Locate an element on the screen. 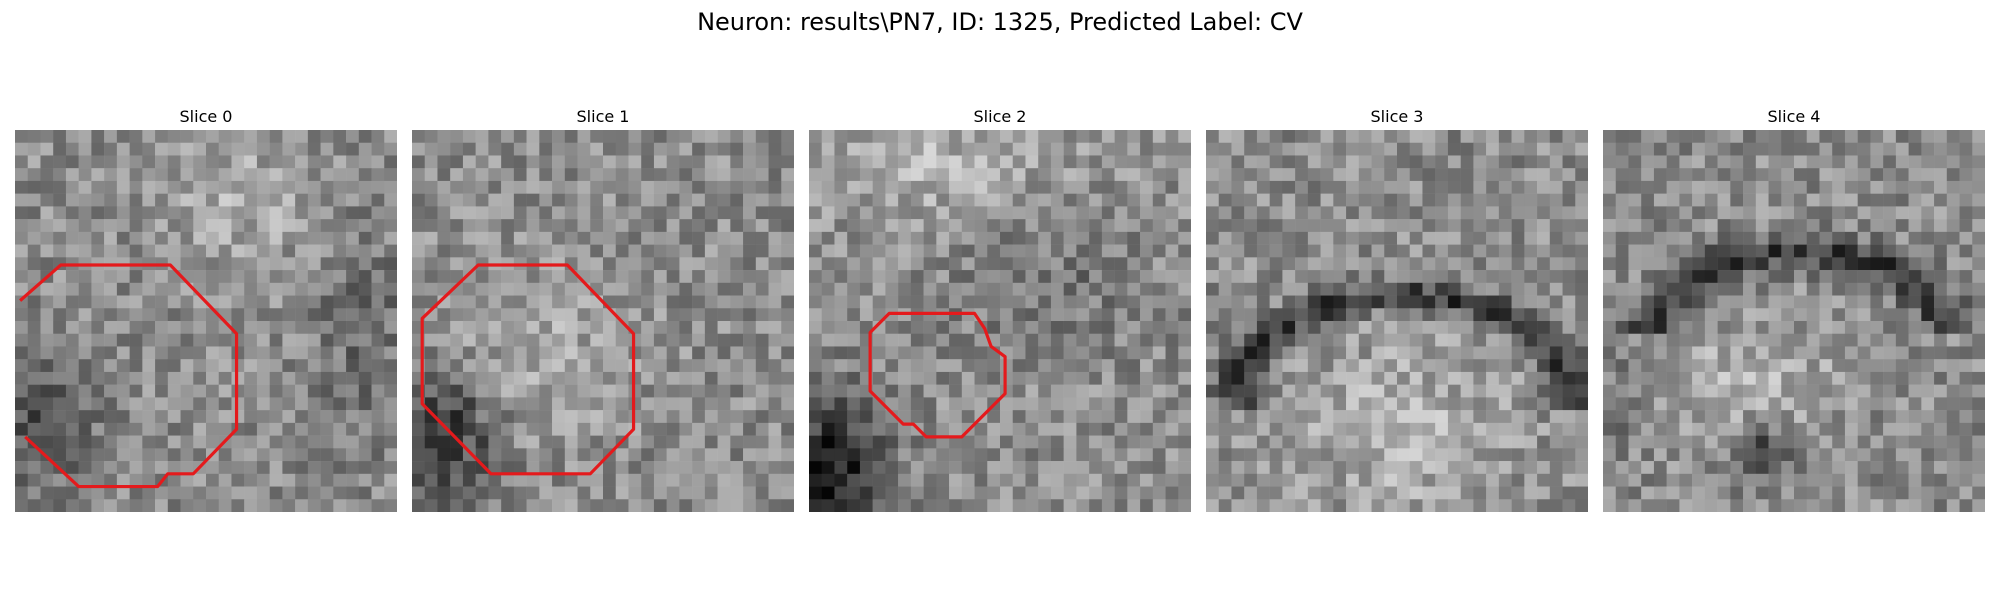 The height and width of the screenshot is (600, 2000). slice-panel-2: Slice 2 is located at coordinates (1000, 309).